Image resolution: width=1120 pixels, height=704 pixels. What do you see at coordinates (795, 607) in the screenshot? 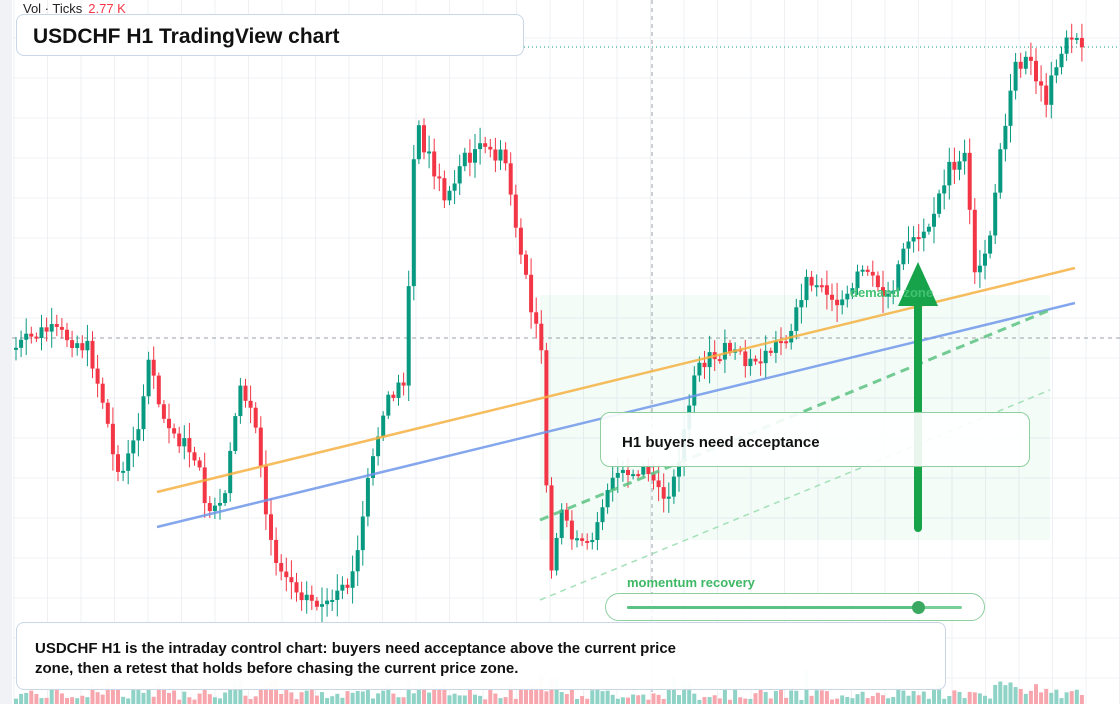
I see `momentum-slider` at bounding box center [795, 607].